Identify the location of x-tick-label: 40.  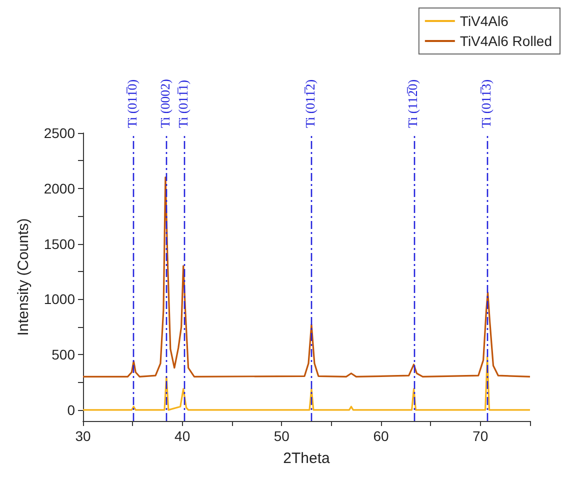
(182, 436).